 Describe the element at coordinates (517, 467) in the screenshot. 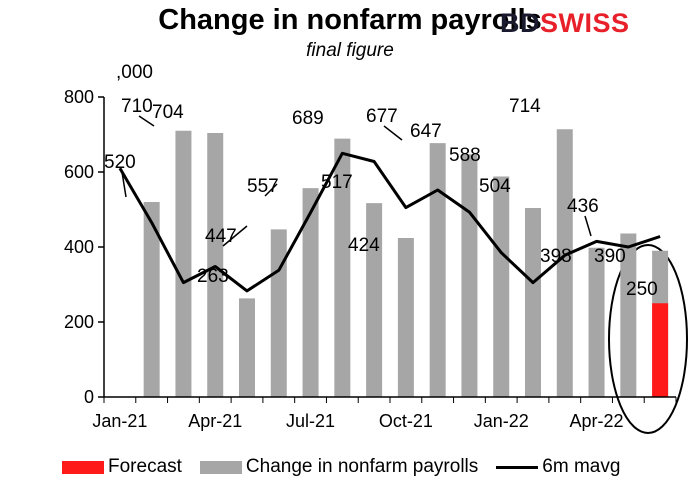

I see `legend-swatch-mavg` at that location.